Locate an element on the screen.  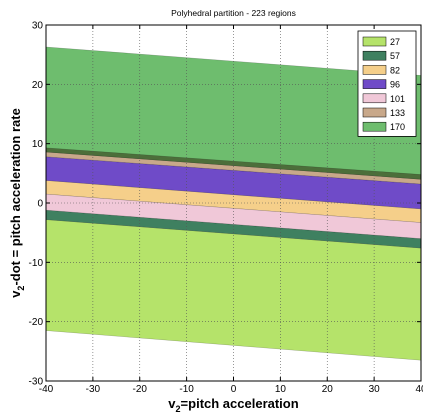
y-tick-label: 0 is located at coordinates (40, 204).